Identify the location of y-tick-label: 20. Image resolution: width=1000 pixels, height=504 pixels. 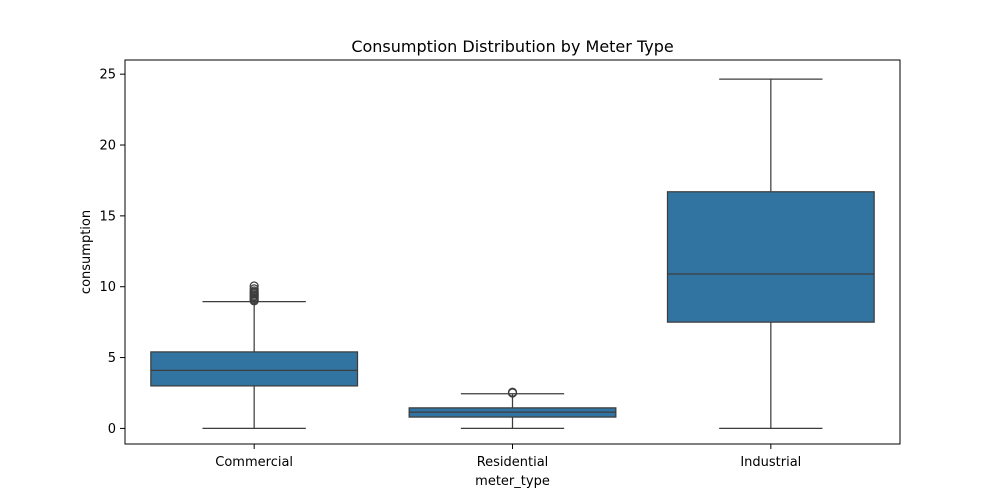
(107, 146).